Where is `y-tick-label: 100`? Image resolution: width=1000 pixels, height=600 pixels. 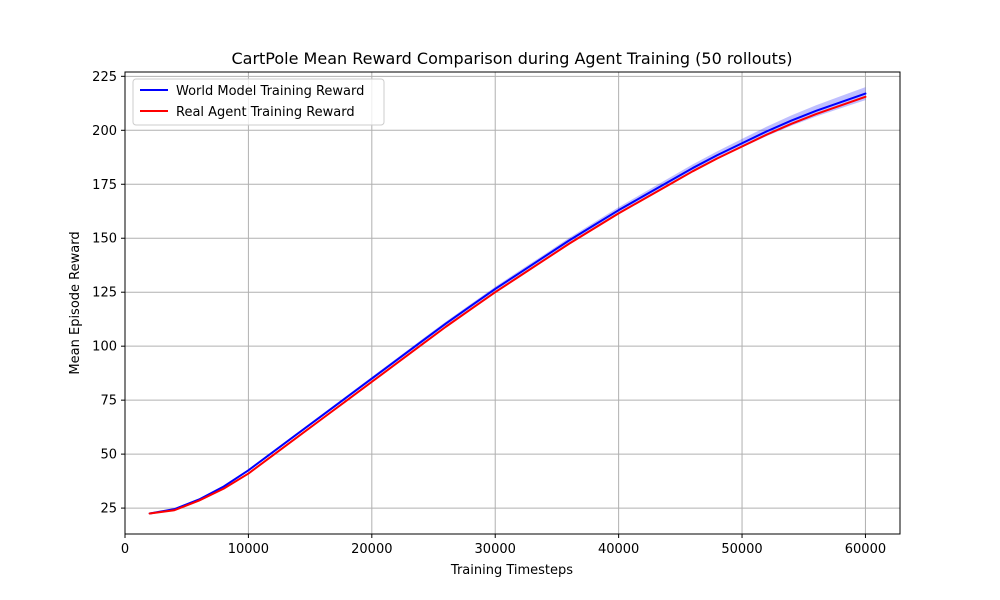
y-tick-label: 100 is located at coordinates (104, 347).